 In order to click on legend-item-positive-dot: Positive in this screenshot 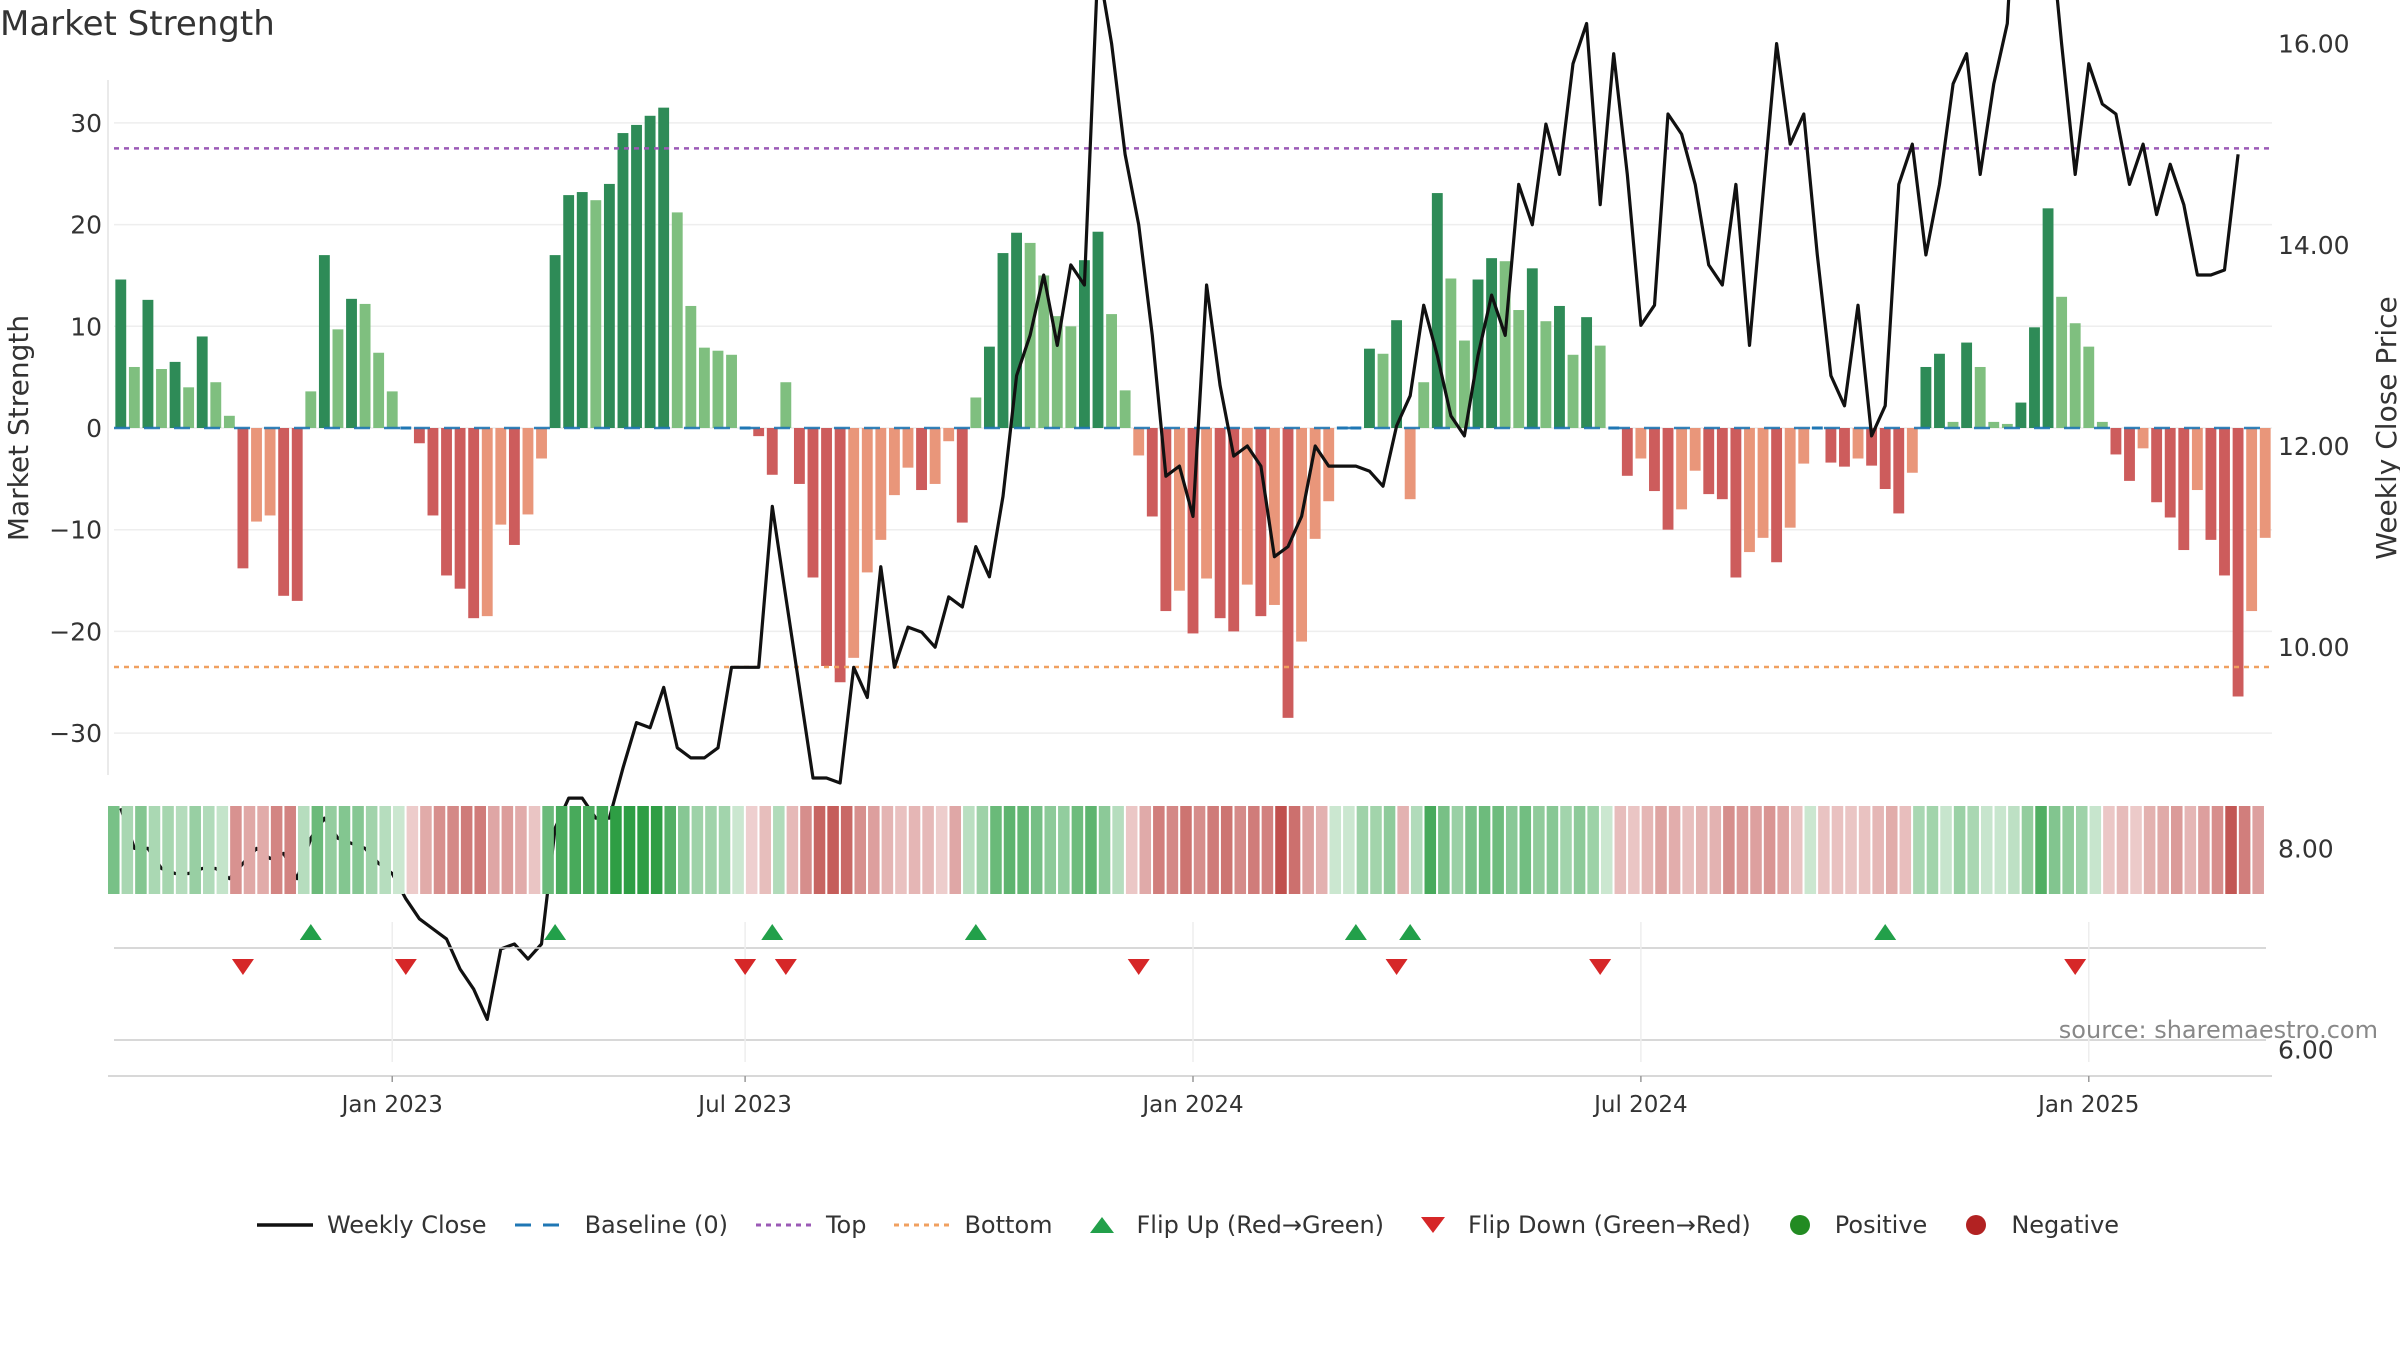, I will do `click(1852, 1225)`.